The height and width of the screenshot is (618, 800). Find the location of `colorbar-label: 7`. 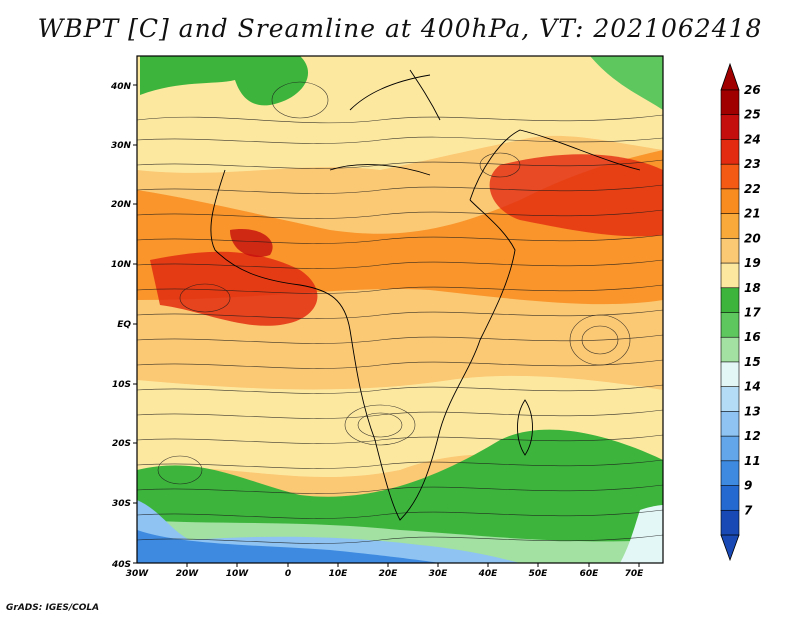

colorbar-label: 7 is located at coordinates (748, 510).